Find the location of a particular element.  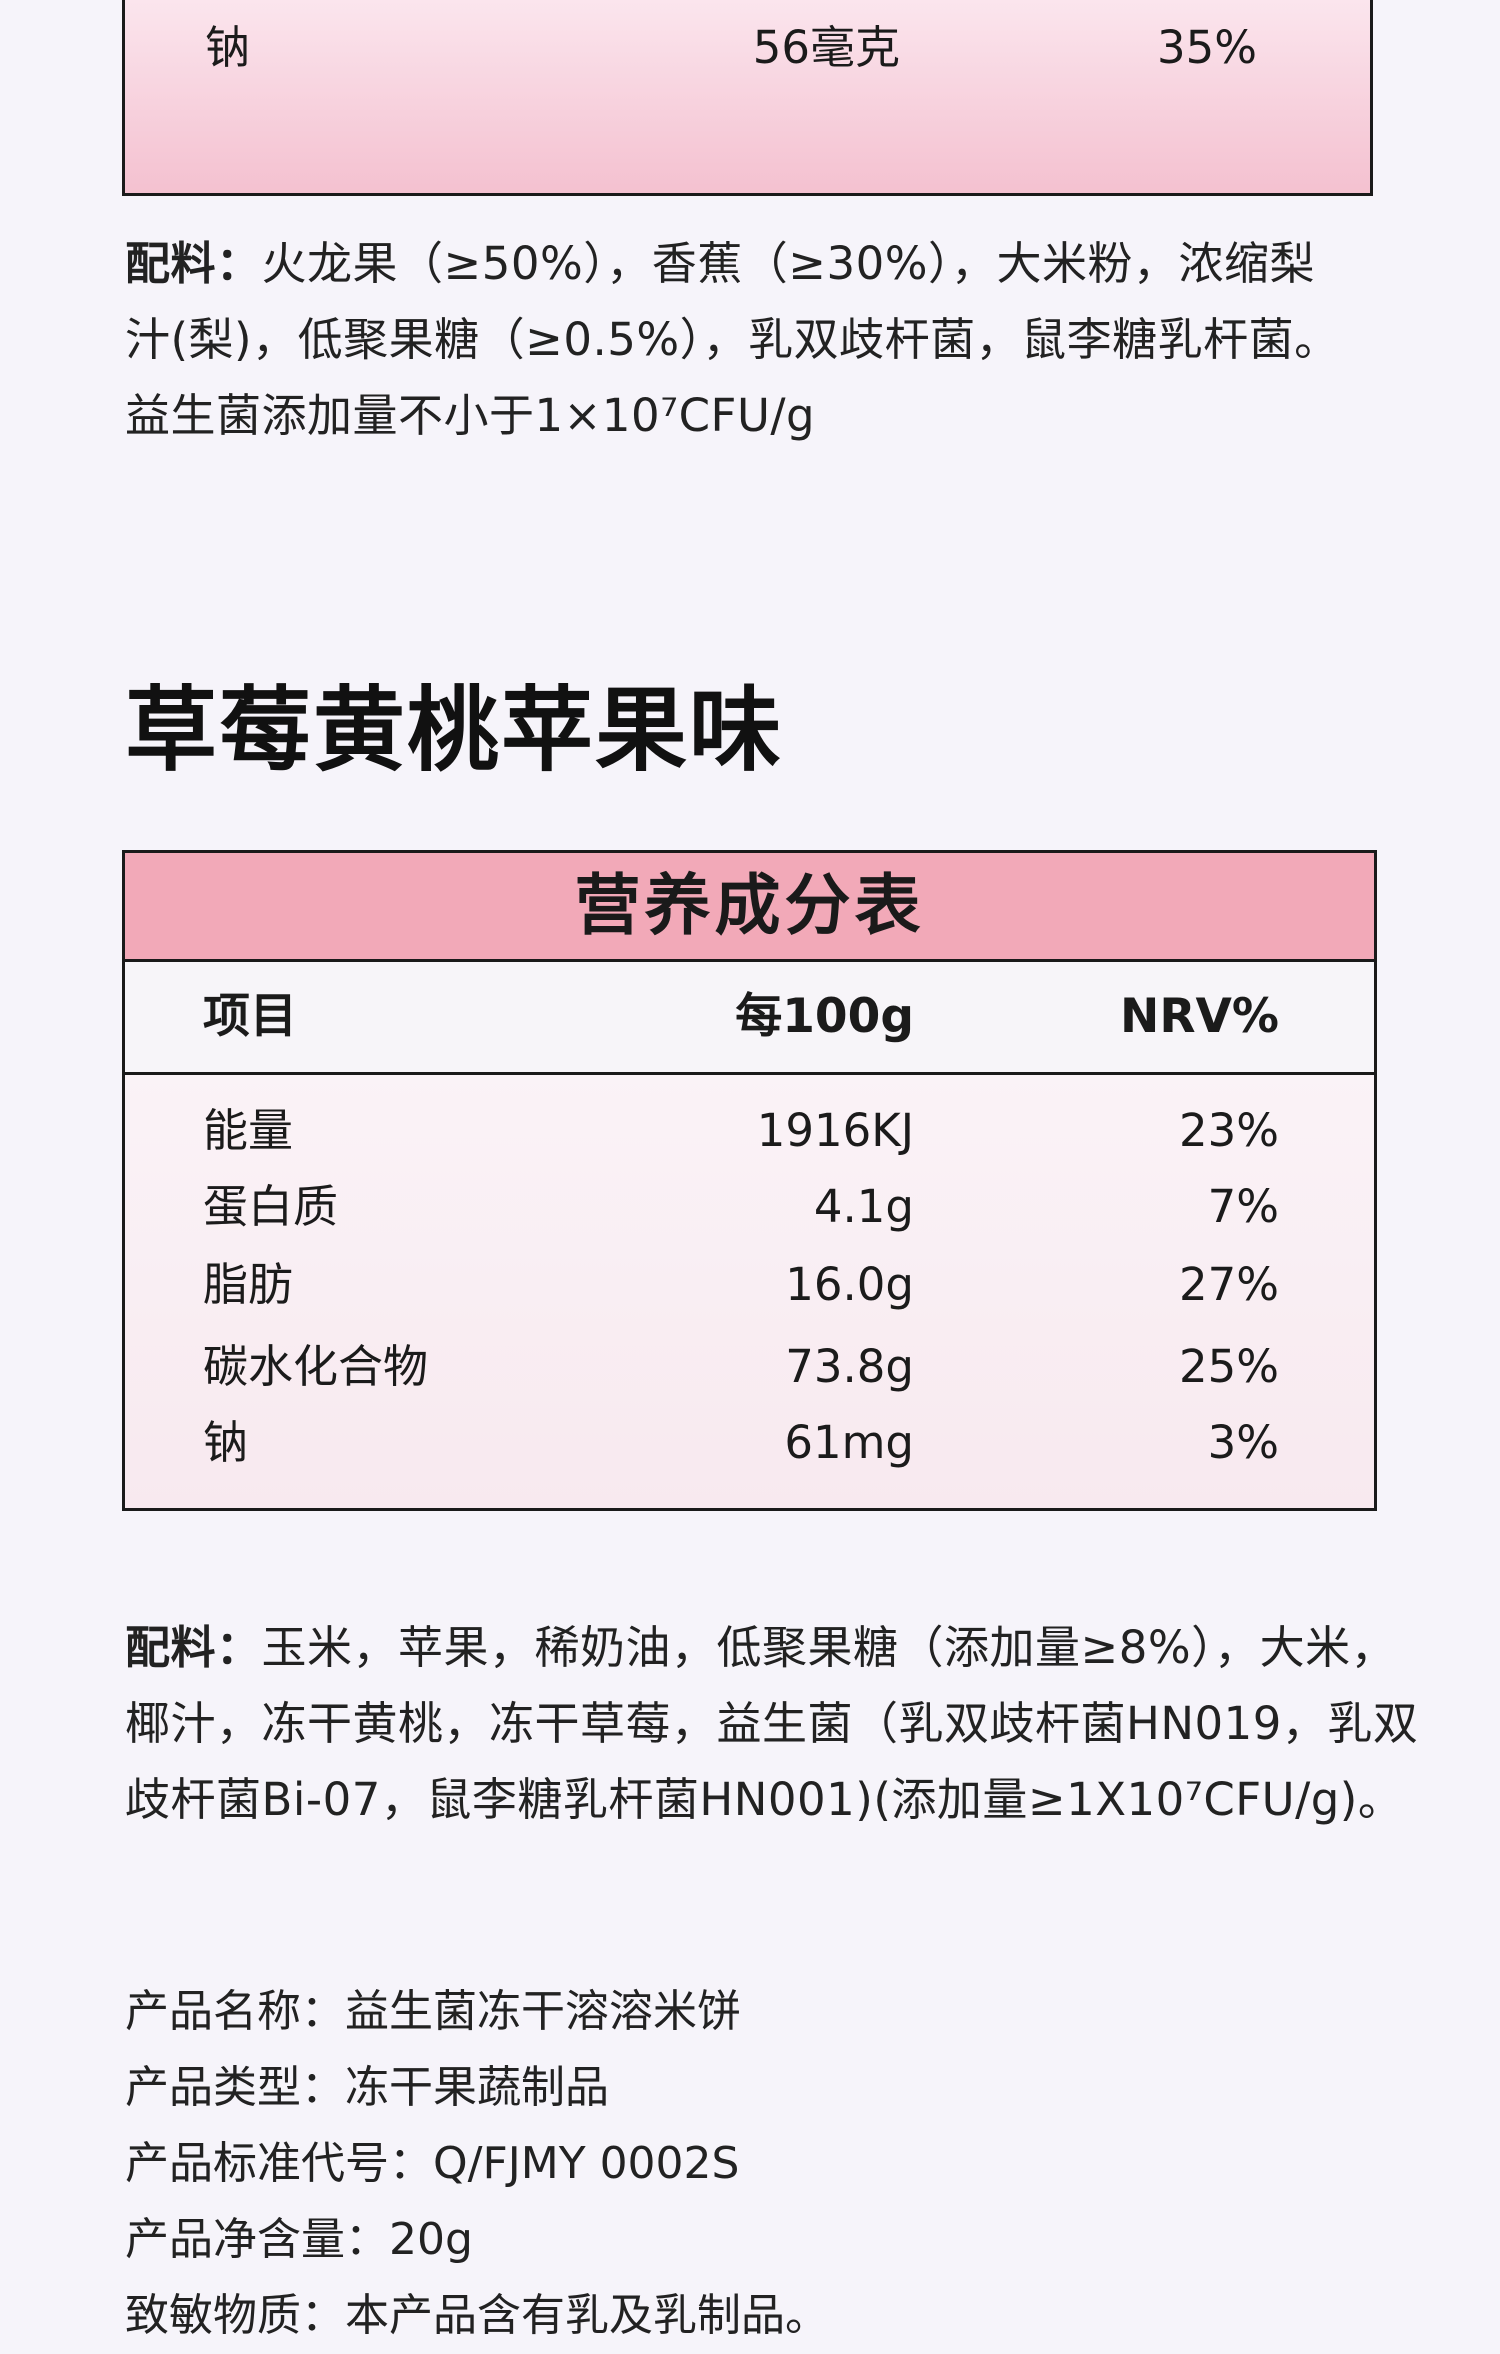

table-row: 脂肪 16.0g 27% is located at coordinates (749, 1285).